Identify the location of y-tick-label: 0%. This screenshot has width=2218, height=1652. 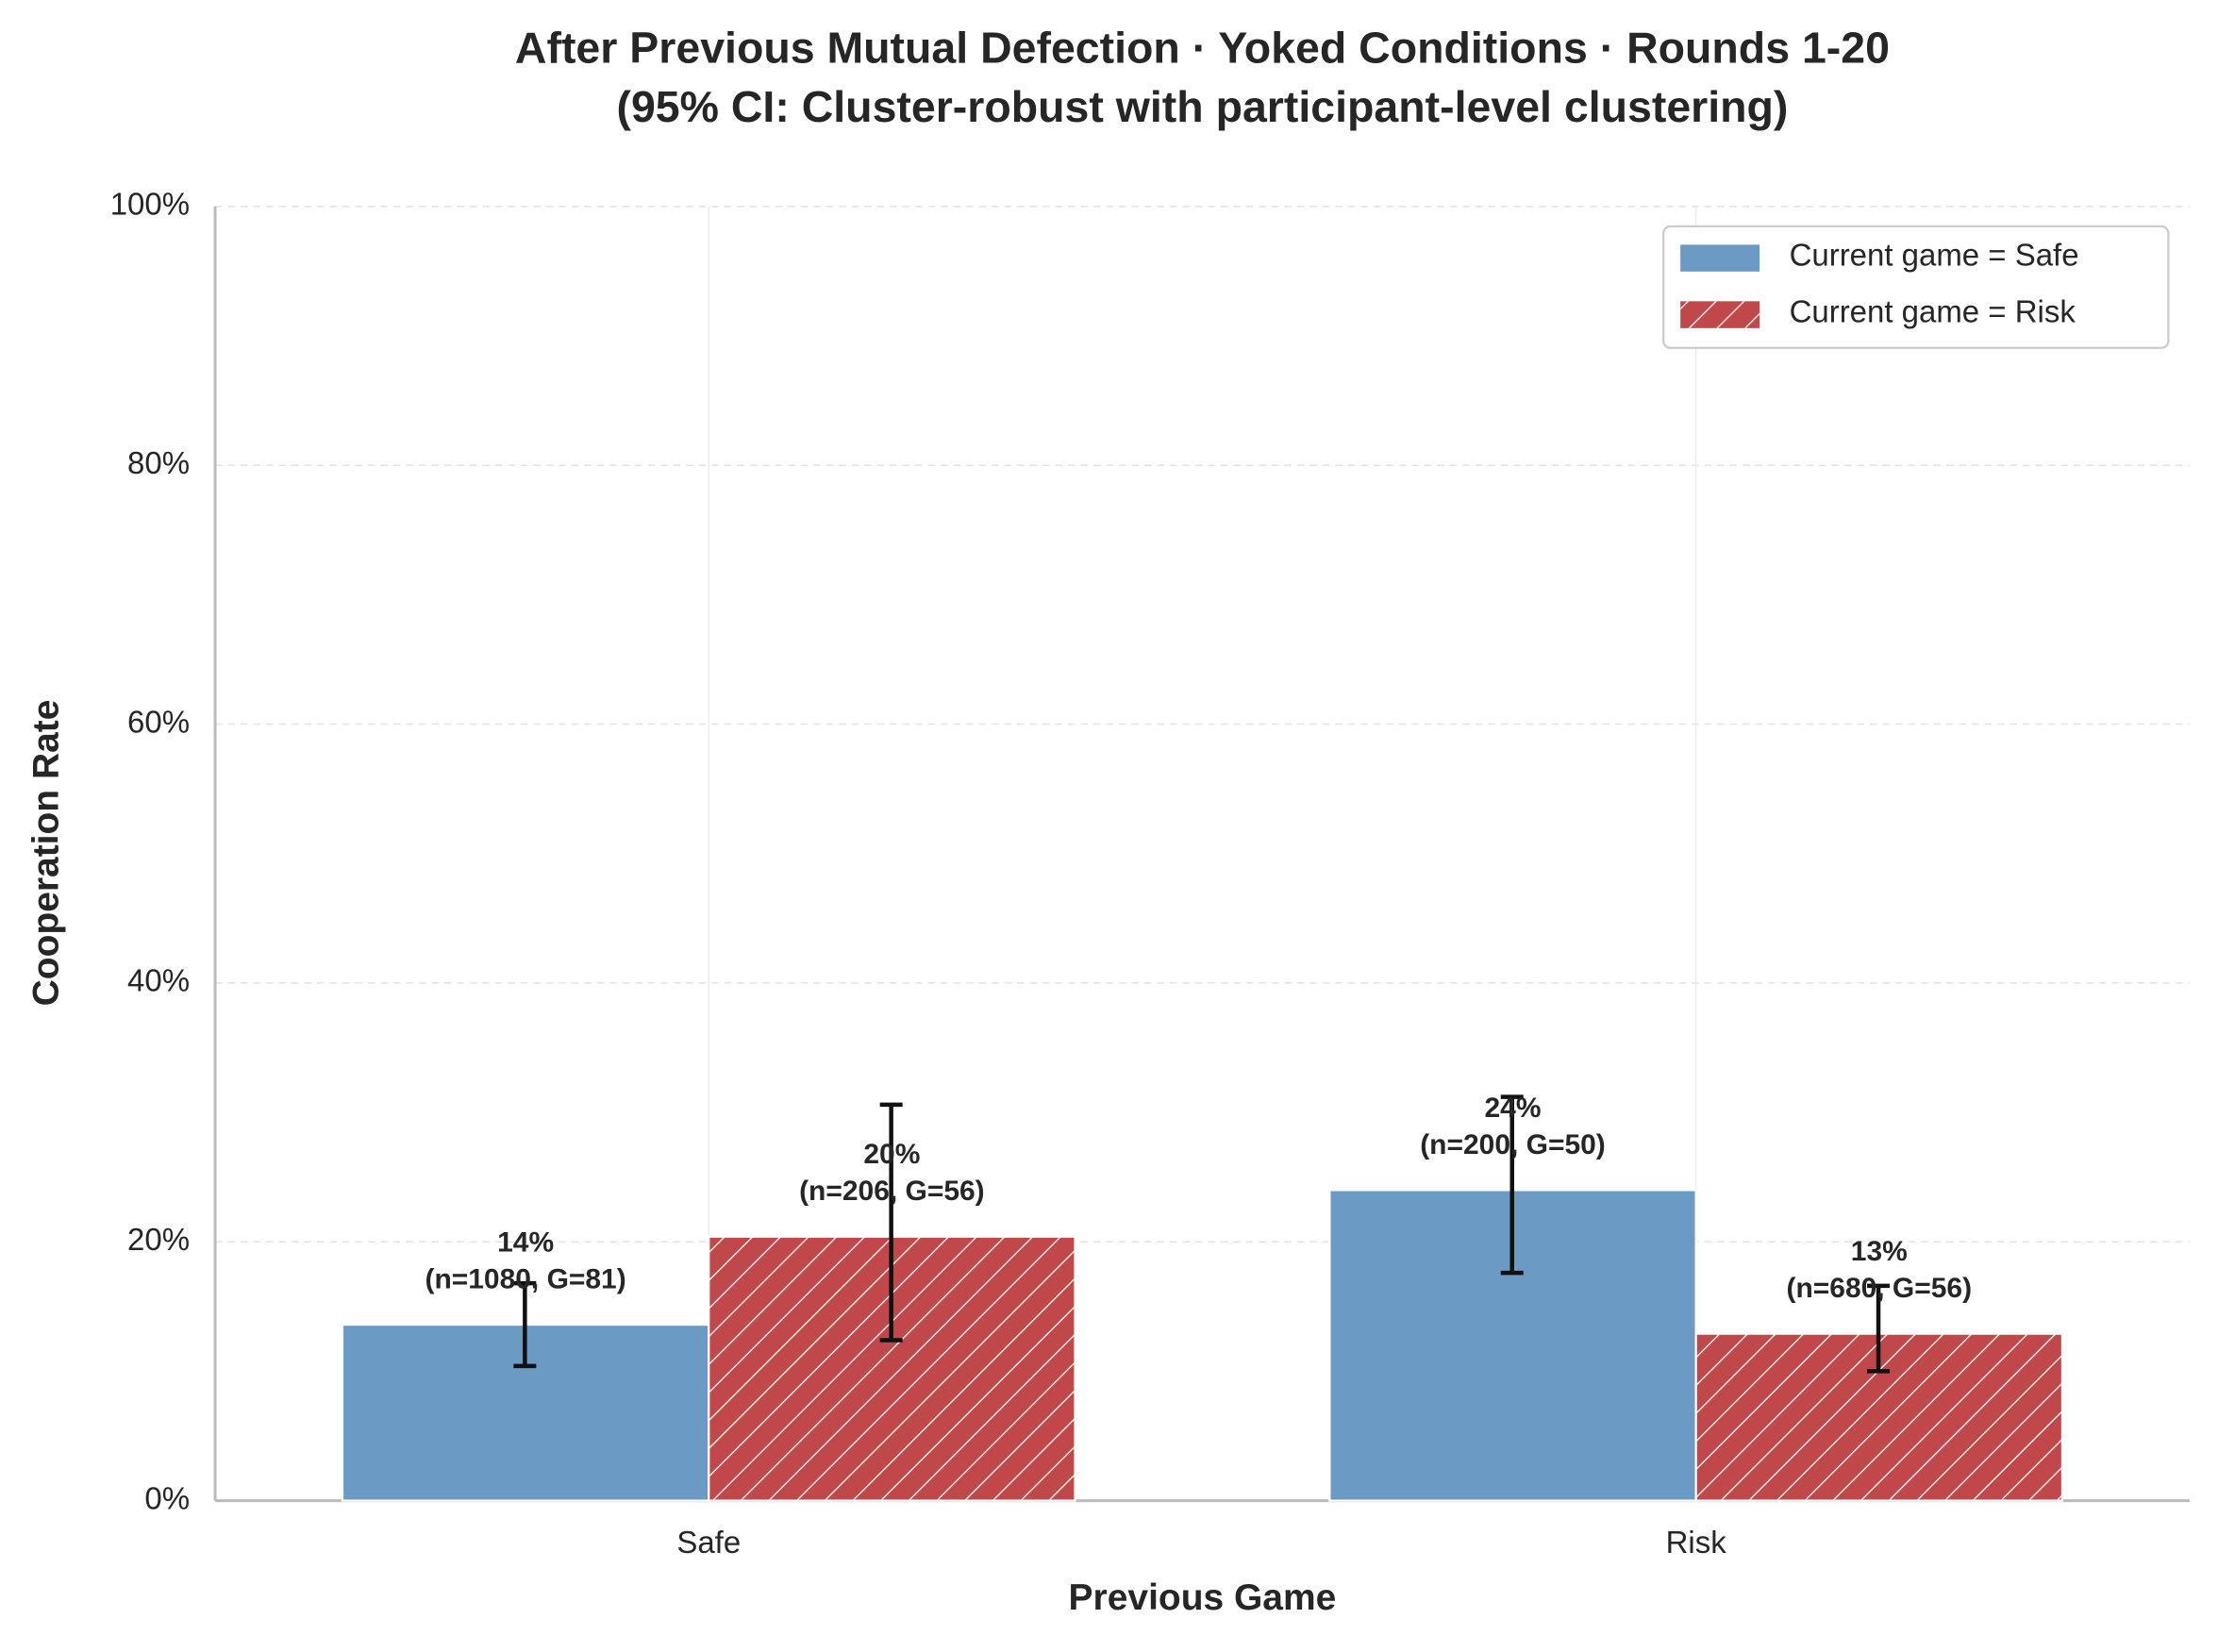
(167, 1497).